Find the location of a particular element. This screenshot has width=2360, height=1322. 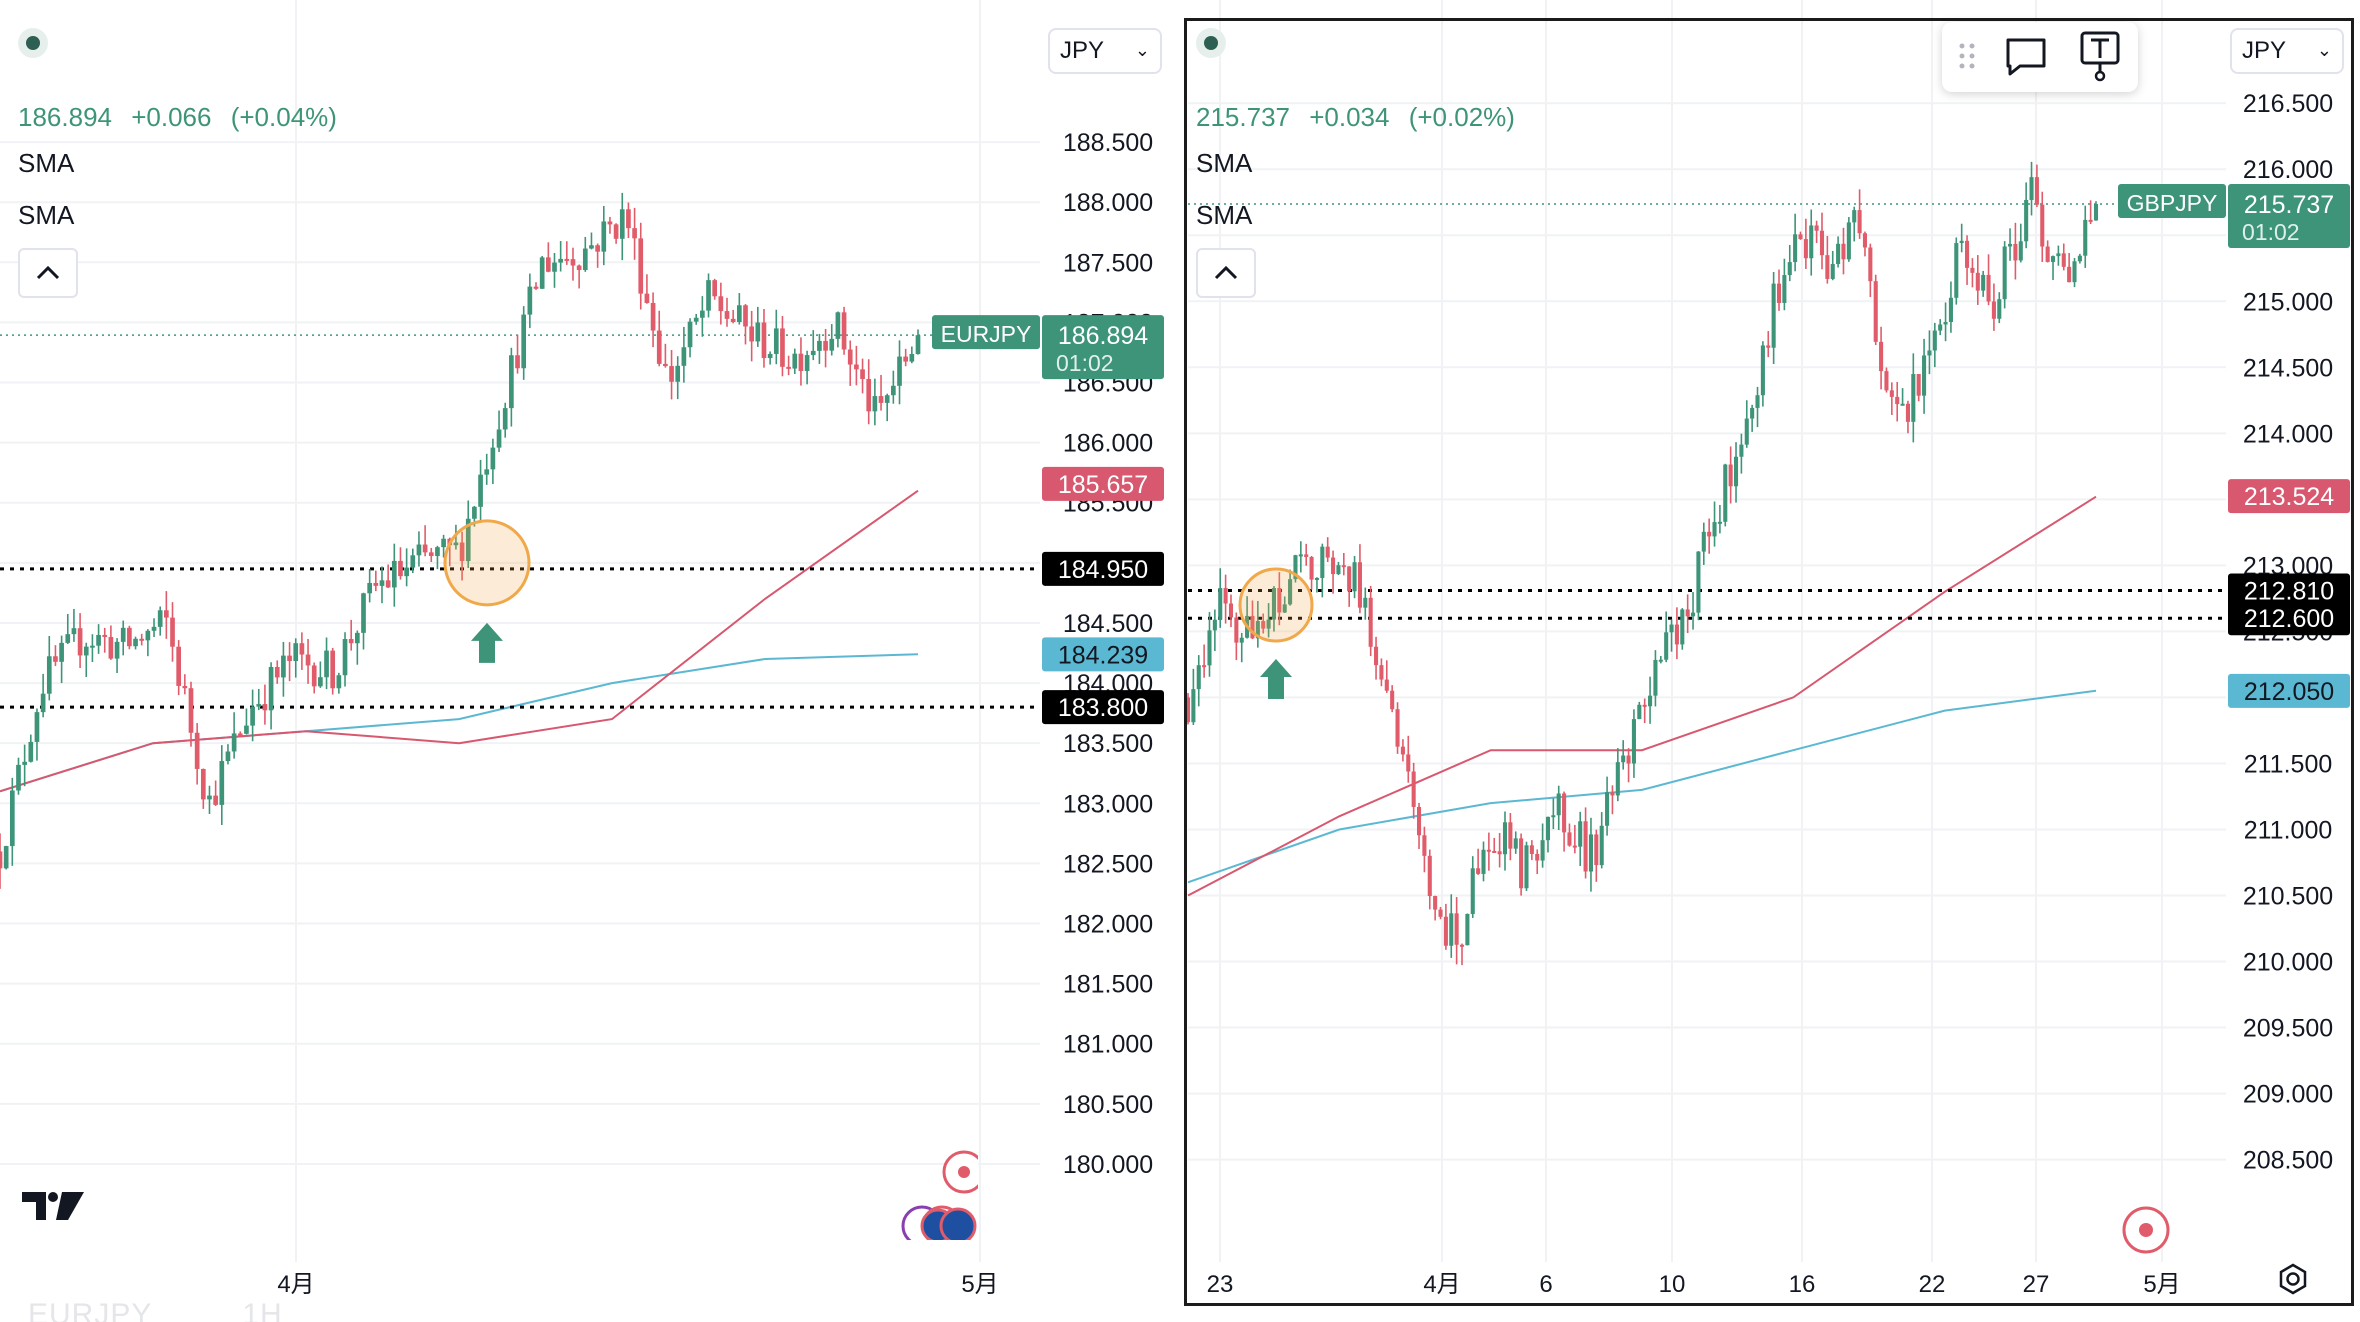

tradingview-logo is located at coordinates (54, 1208).